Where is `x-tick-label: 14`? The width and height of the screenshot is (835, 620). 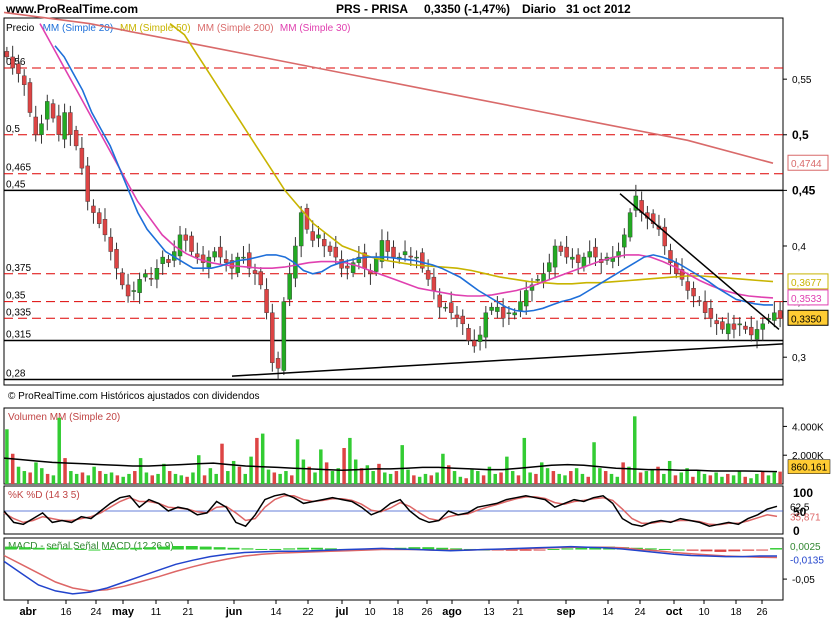 x-tick-label: 14 is located at coordinates (276, 612).